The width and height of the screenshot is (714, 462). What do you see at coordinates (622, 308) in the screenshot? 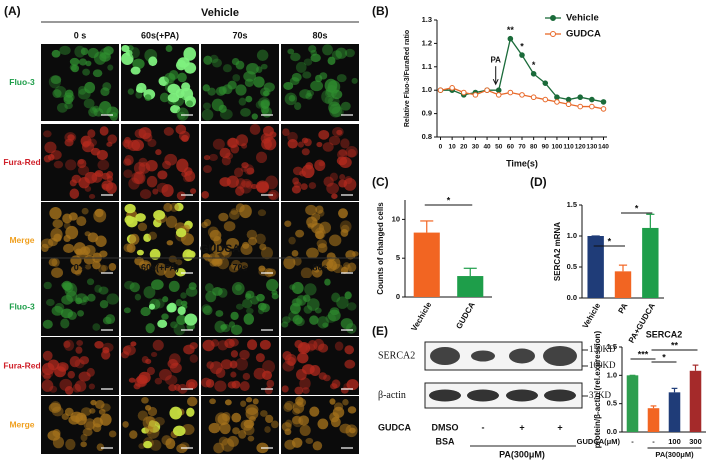
I see `x-tick-label: PA` at bounding box center [622, 308].